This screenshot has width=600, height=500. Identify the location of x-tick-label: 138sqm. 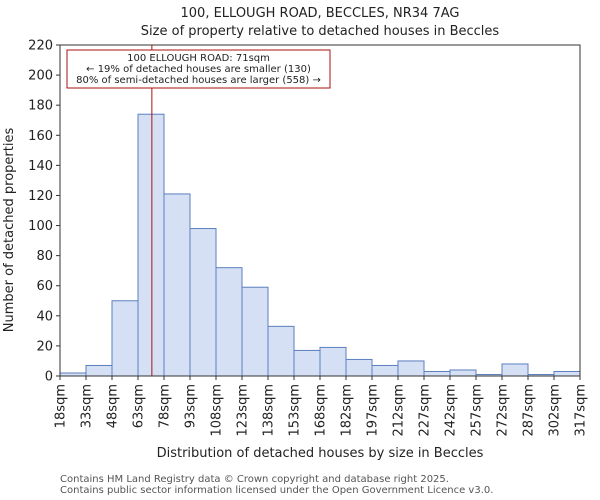
(269, 410).